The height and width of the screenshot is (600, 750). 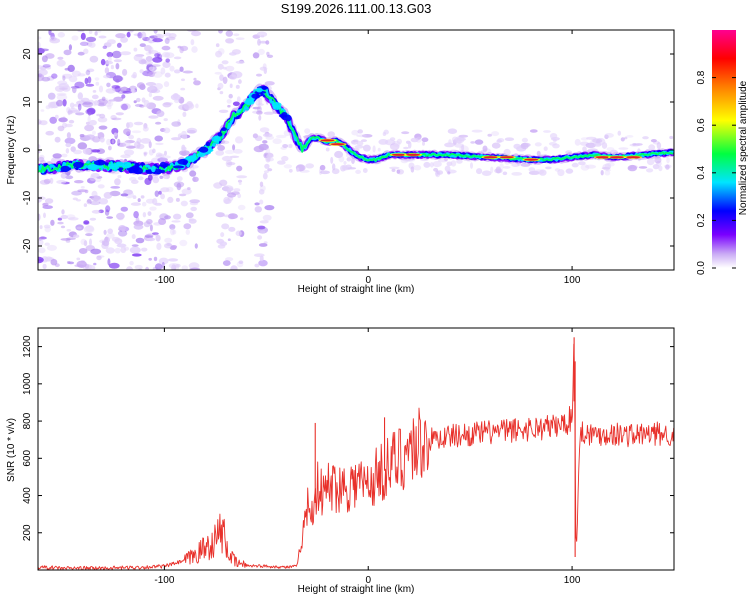 I want to click on y-tick-label: 800, so click(x=27, y=420).